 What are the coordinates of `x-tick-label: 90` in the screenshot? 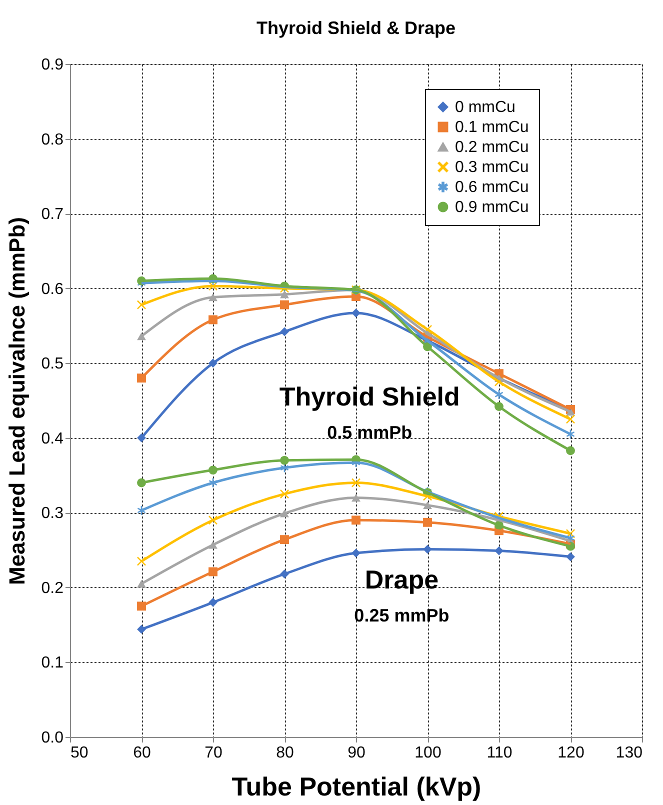 It's located at (357, 753).